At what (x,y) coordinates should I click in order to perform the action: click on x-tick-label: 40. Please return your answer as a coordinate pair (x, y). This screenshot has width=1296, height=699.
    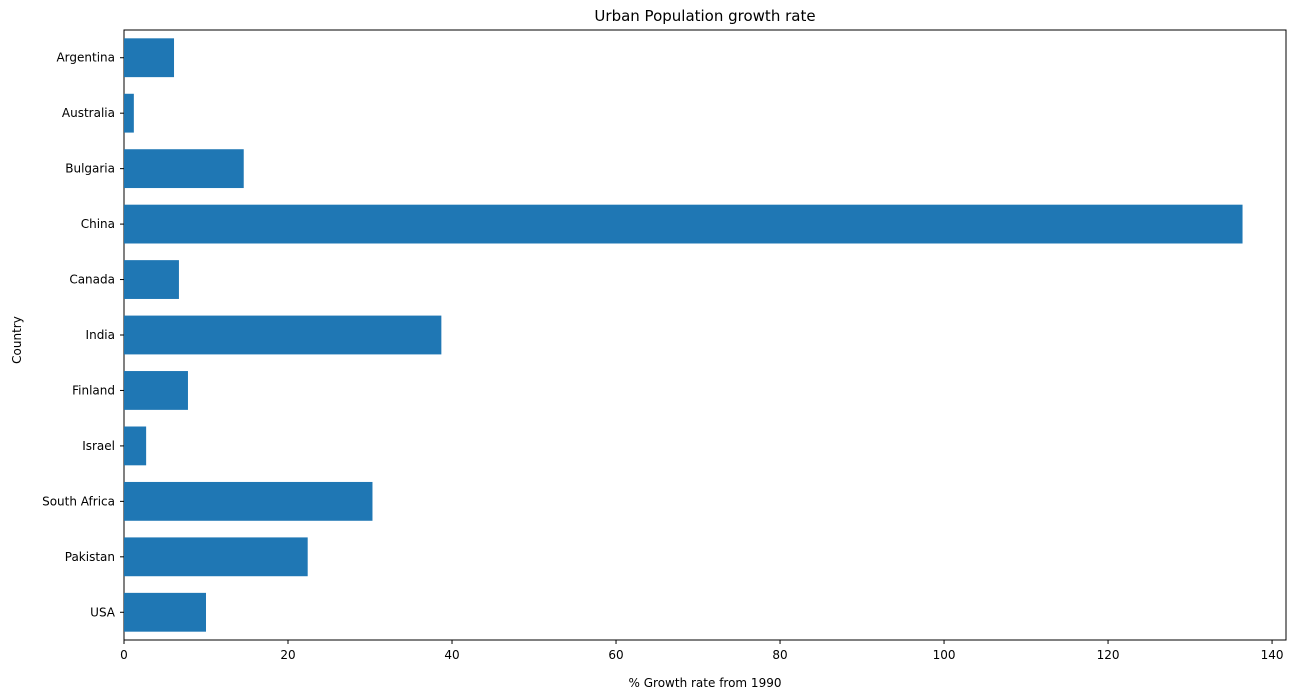
    Looking at the image, I should click on (451, 655).